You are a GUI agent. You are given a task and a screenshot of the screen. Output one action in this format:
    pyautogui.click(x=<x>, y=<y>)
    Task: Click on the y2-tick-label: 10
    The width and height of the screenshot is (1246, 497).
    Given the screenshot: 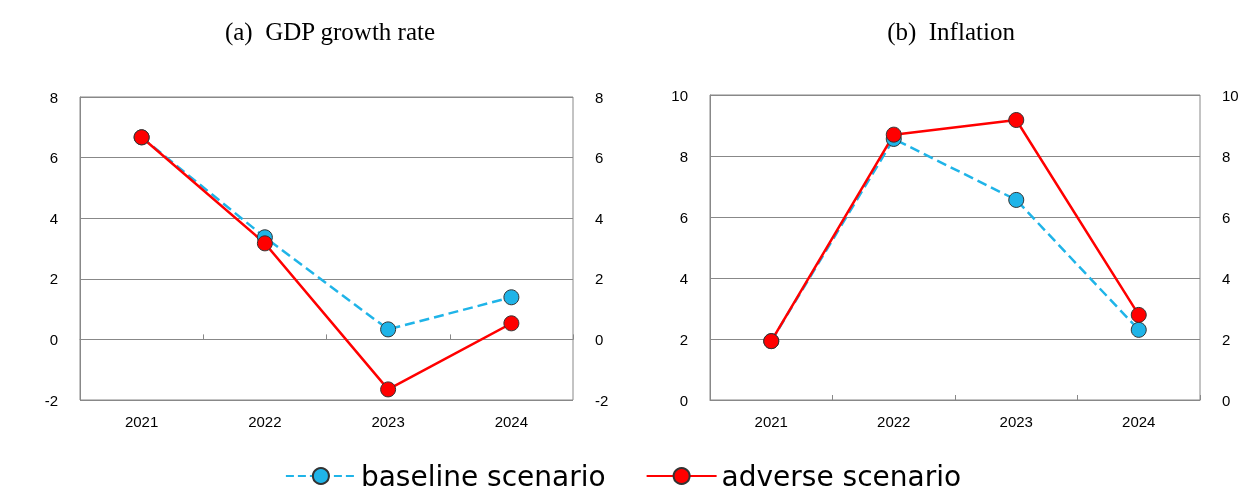 What is the action you would take?
    pyautogui.click(x=1230, y=95)
    